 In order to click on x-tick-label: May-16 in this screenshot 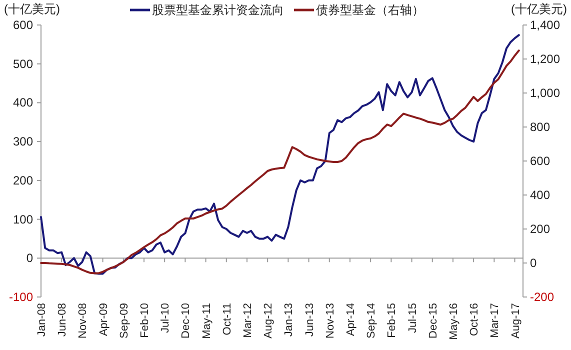, I will do `click(454, 321)`.